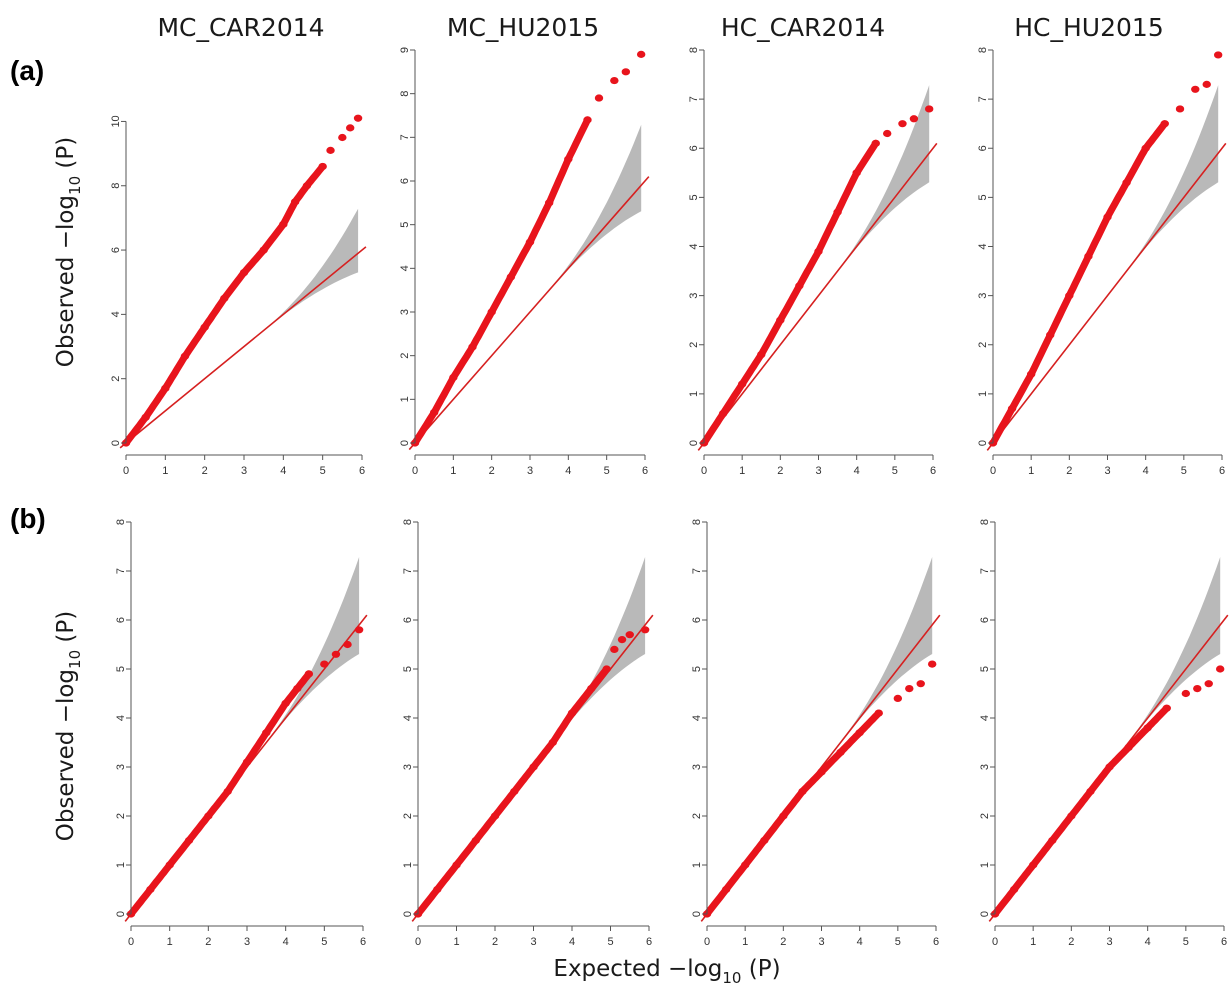 The height and width of the screenshot is (996, 1232). Describe the element at coordinates (985, 767) in the screenshot. I see `panel-8-ytick-label: 3` at that location.